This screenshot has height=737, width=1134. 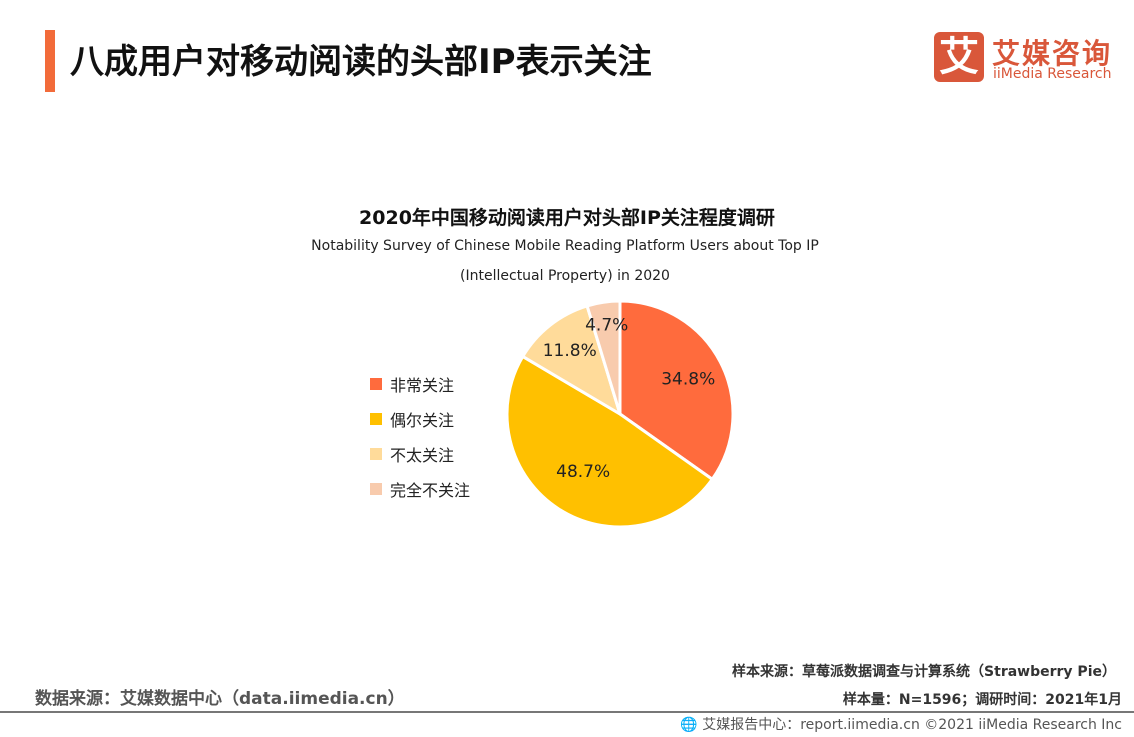 I want to click on legend-item-0: 非常关注, so click(x=420, y=383).